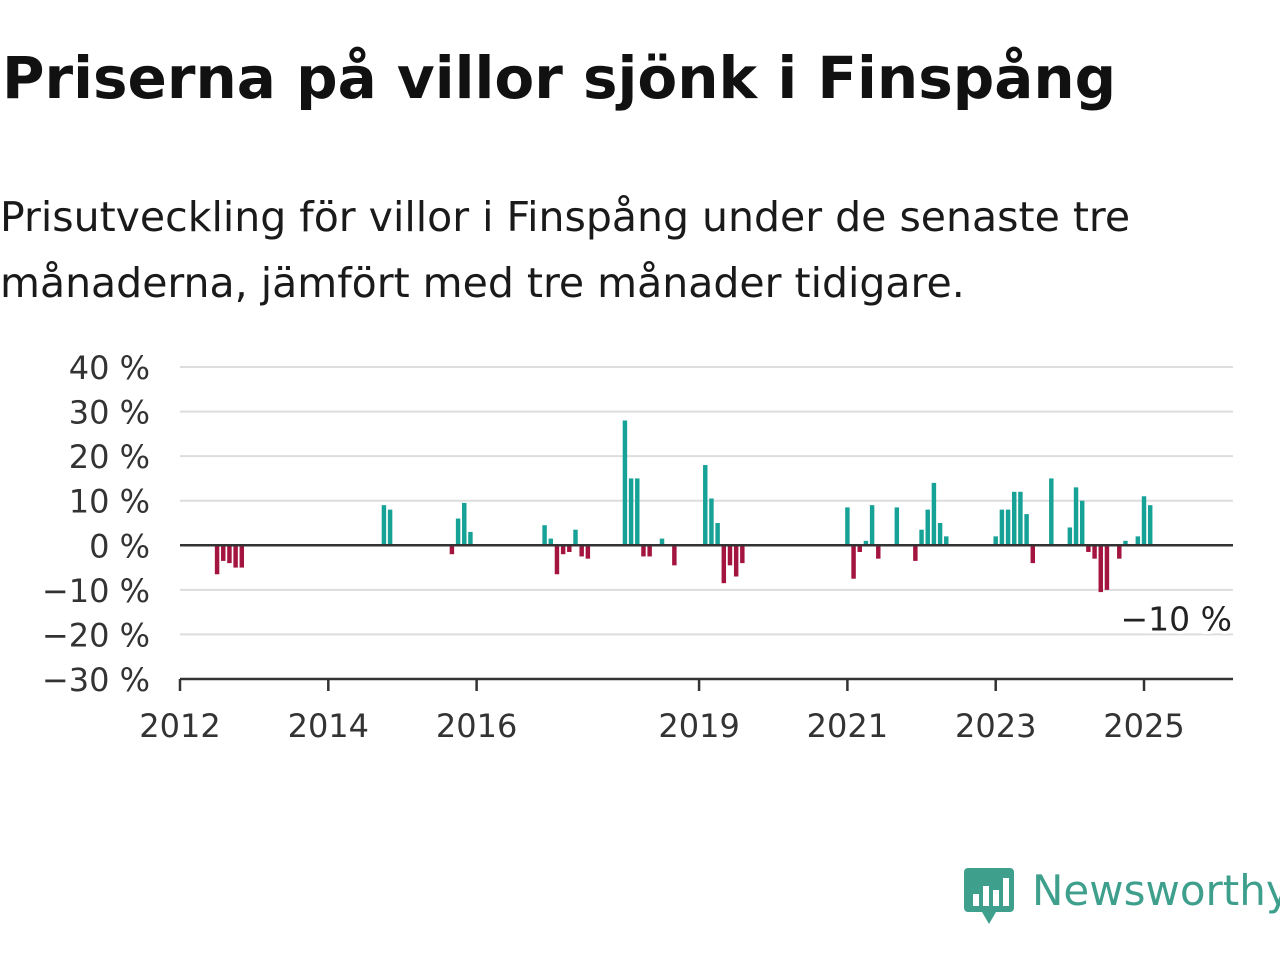 The width and height of the screenshot is (1280, 960). What do you see at coordinates (96, 635) in the screenshot?
I see `y-tick-label: −20 %` at bounding box center [96, 635].